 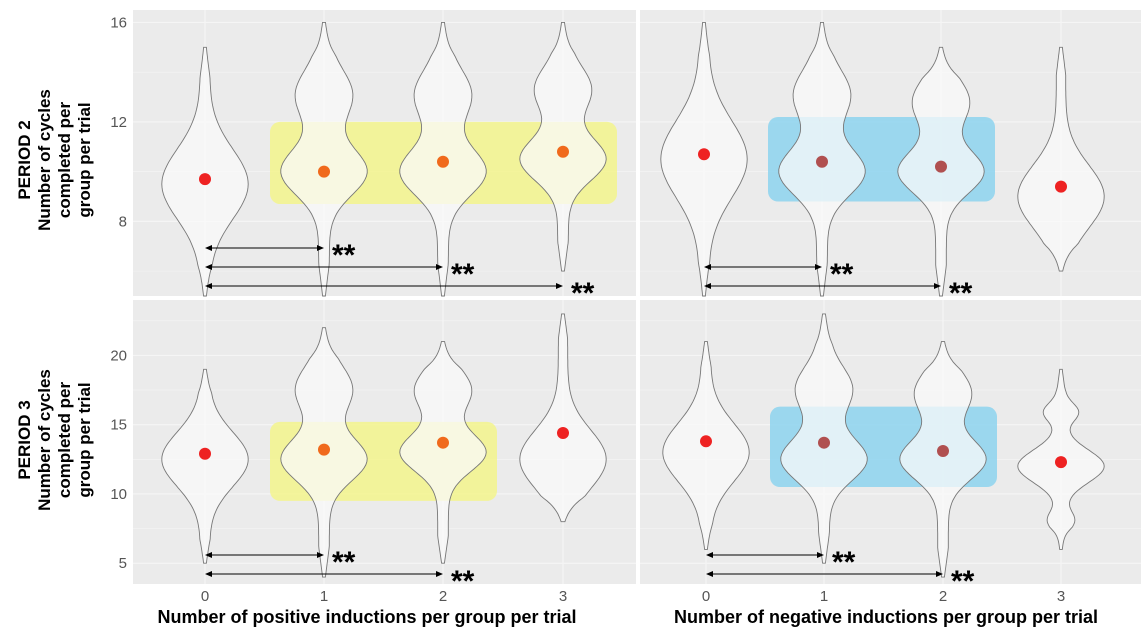 What do you see at coordinates (118, 22) in the screenshot?
I see `y-tick-label: 16` at bounding box center [118, 22].